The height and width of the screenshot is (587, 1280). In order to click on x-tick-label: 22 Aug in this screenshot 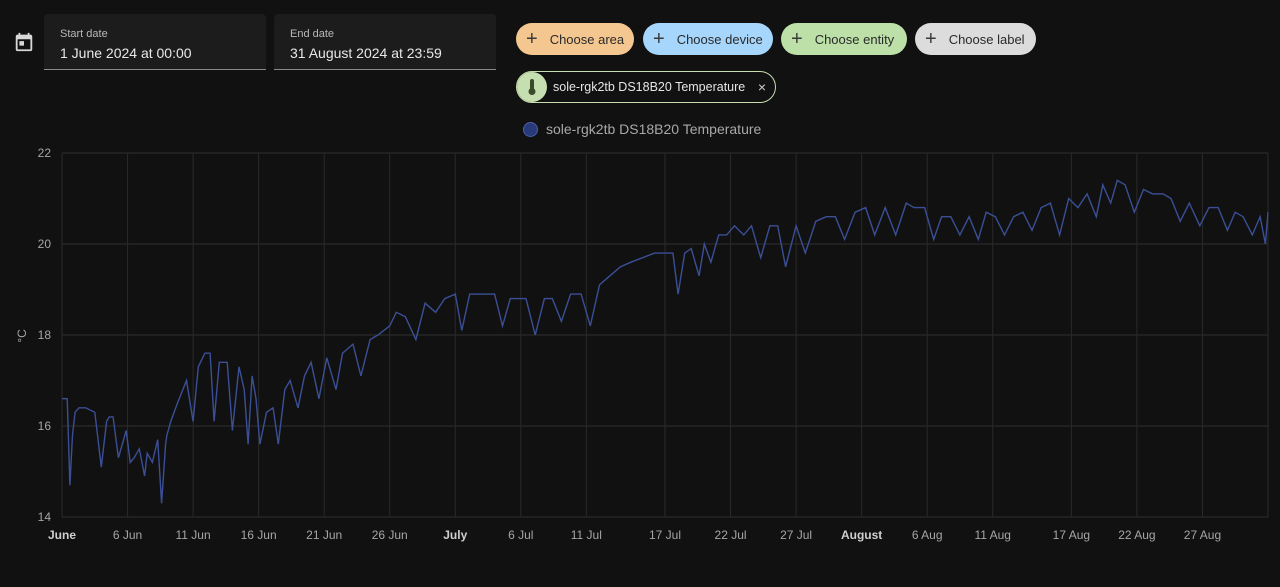, I will do `click(1136, 535)`.